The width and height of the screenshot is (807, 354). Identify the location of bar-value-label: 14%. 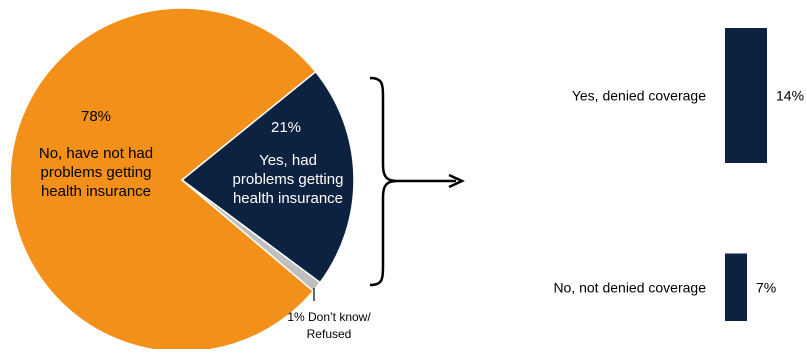
(790, 96).